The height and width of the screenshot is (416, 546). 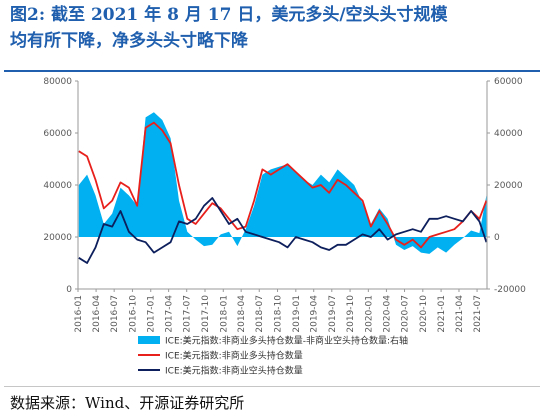 I want to click on x-tick-label: 2019-10, so click(x=351, y=314).